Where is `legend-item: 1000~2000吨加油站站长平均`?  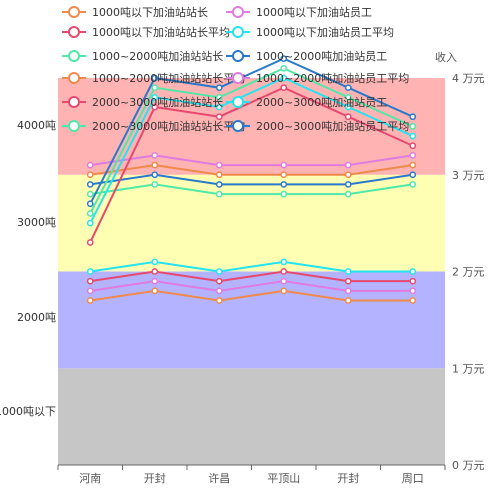 legend-item: 1000~2000吨加油站站长平均 is located at coordinates (153, 78).